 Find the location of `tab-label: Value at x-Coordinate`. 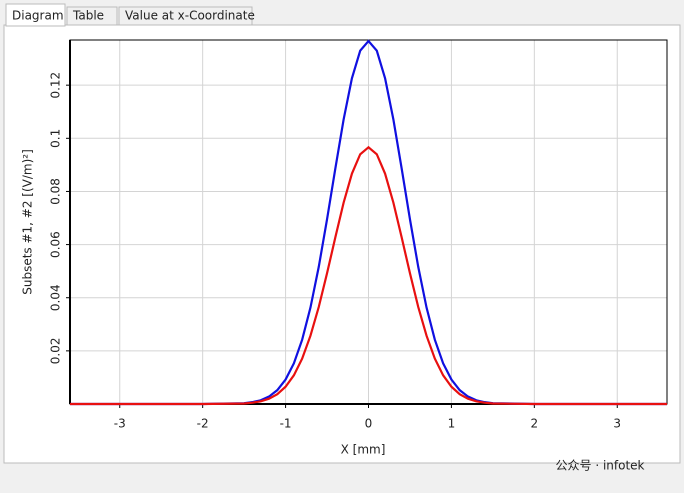

tab-label: Value at x-Coordinate is located at coordinates (190, 16).